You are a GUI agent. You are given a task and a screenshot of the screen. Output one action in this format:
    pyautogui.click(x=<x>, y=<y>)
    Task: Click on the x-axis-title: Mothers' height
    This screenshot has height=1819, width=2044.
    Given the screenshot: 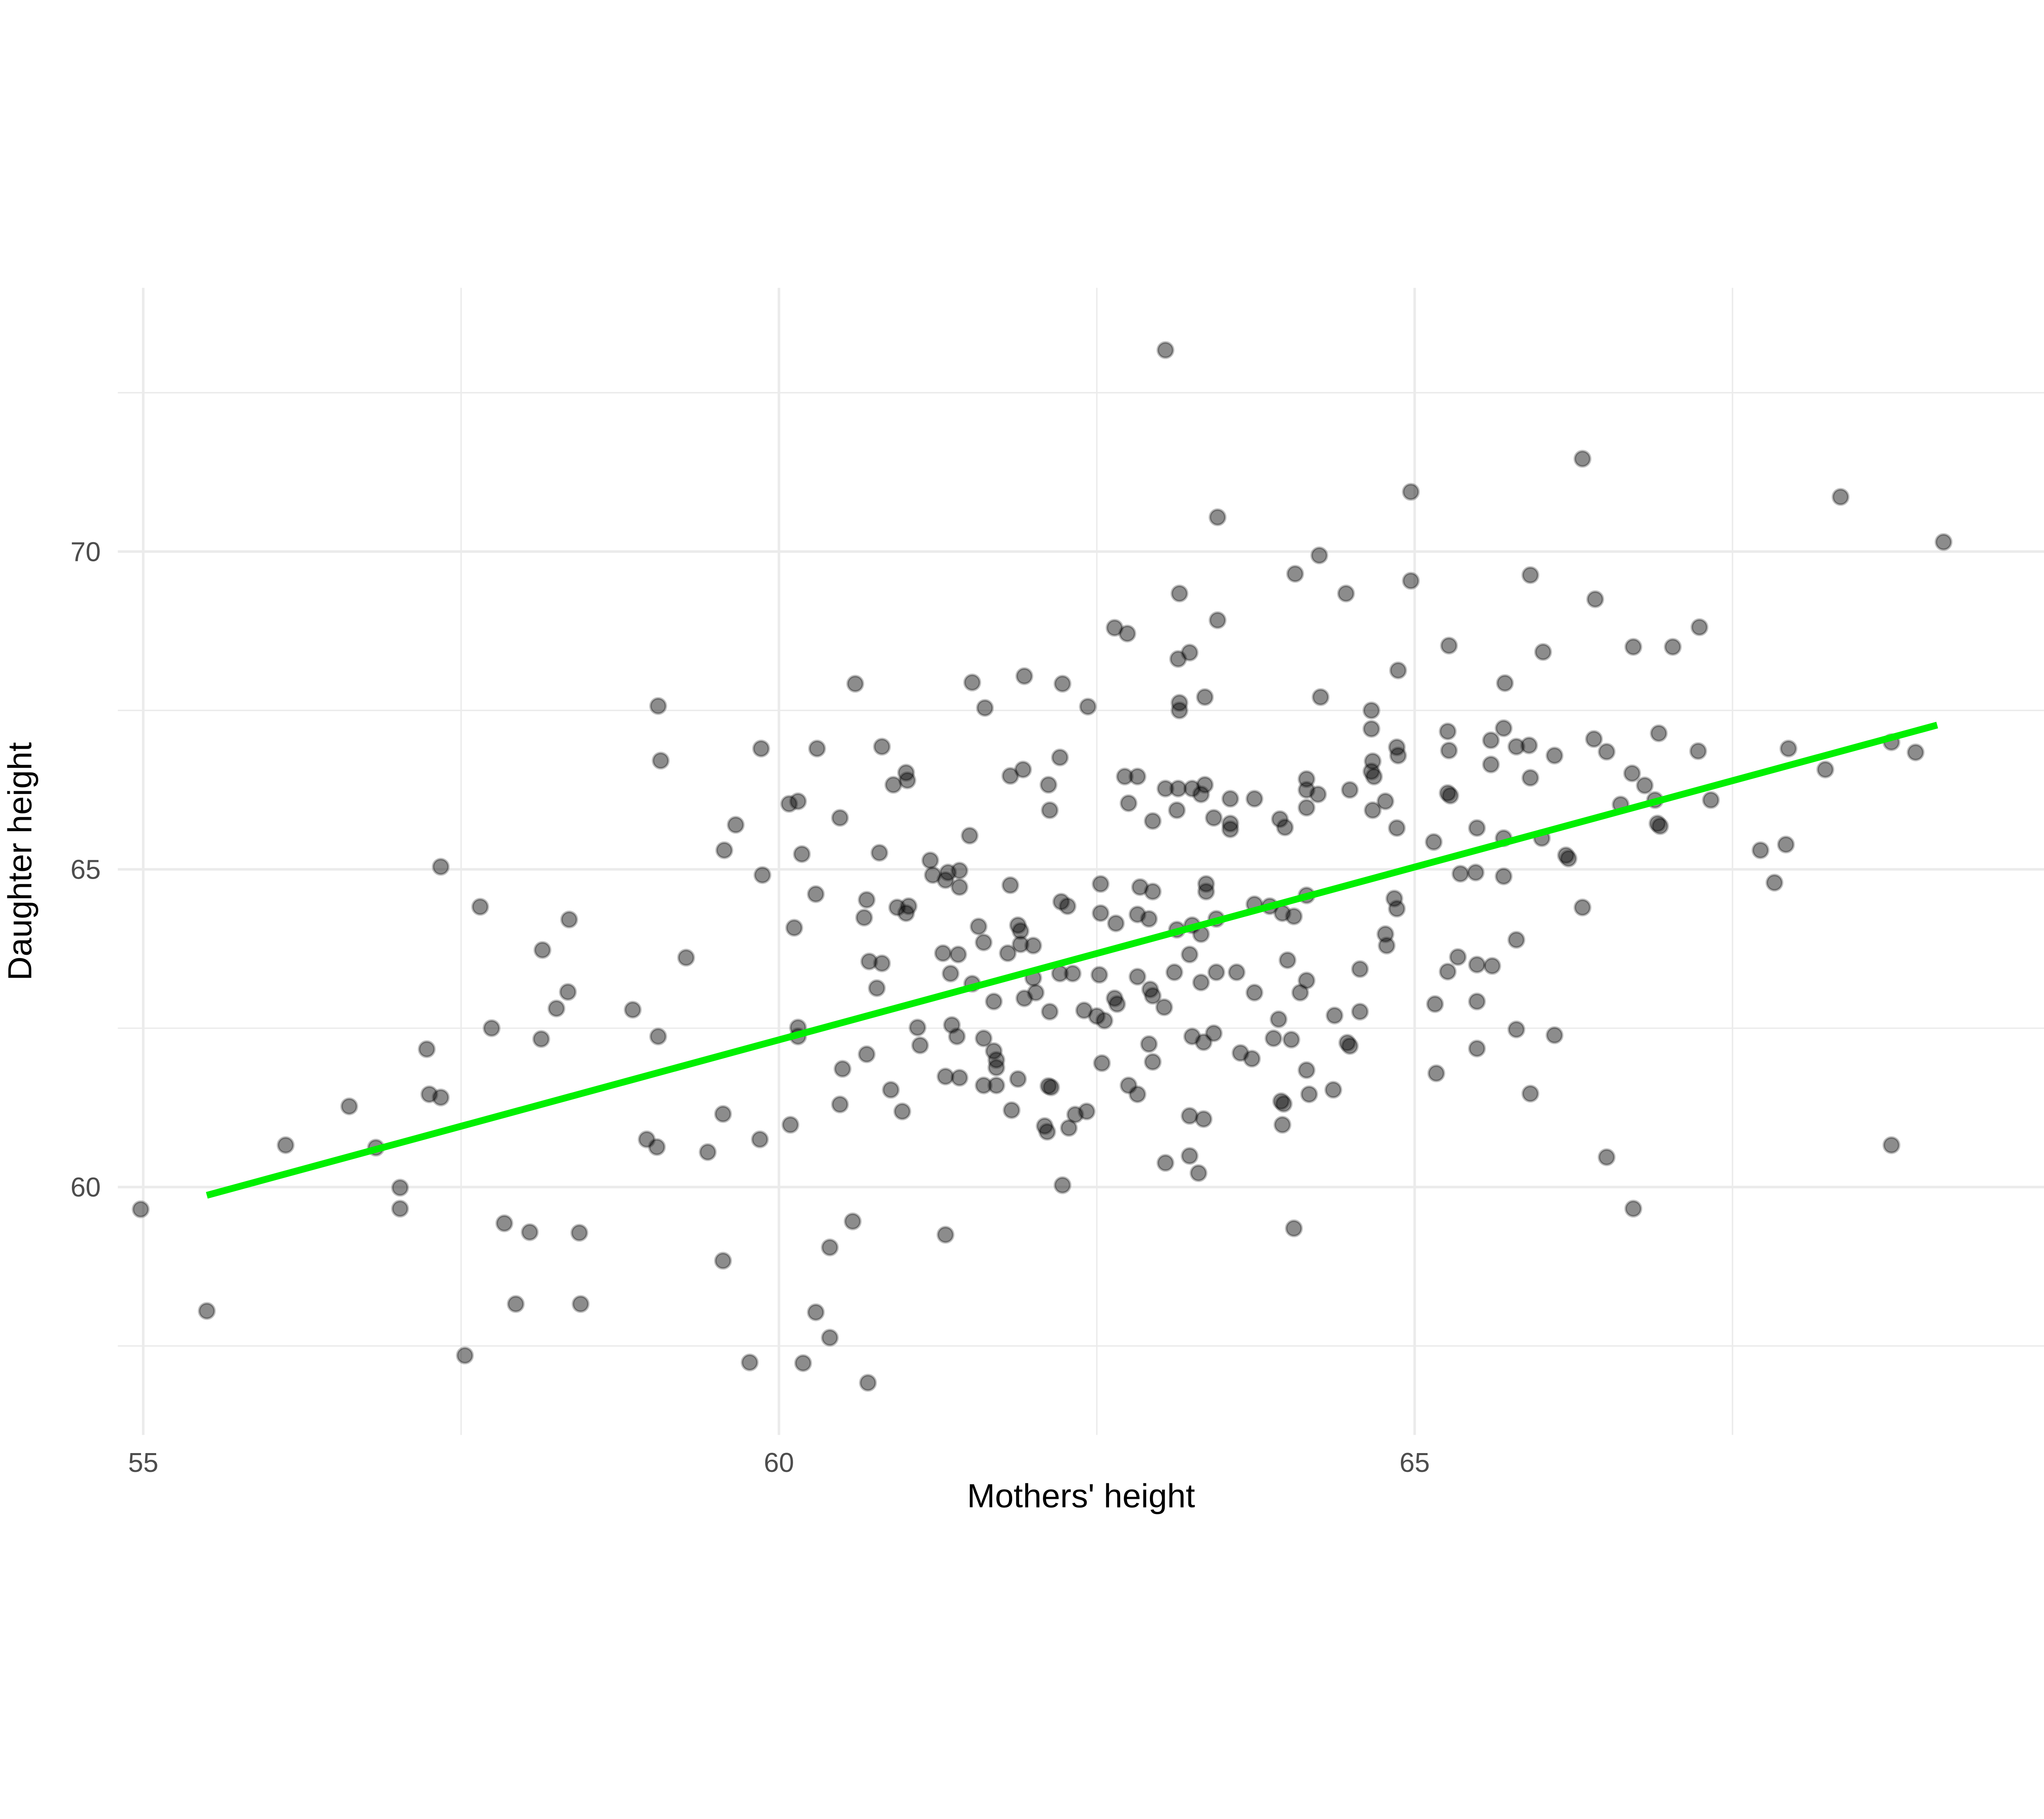 What is the action you would take?
    pyautogui.click(x=1081, y=1496)
    